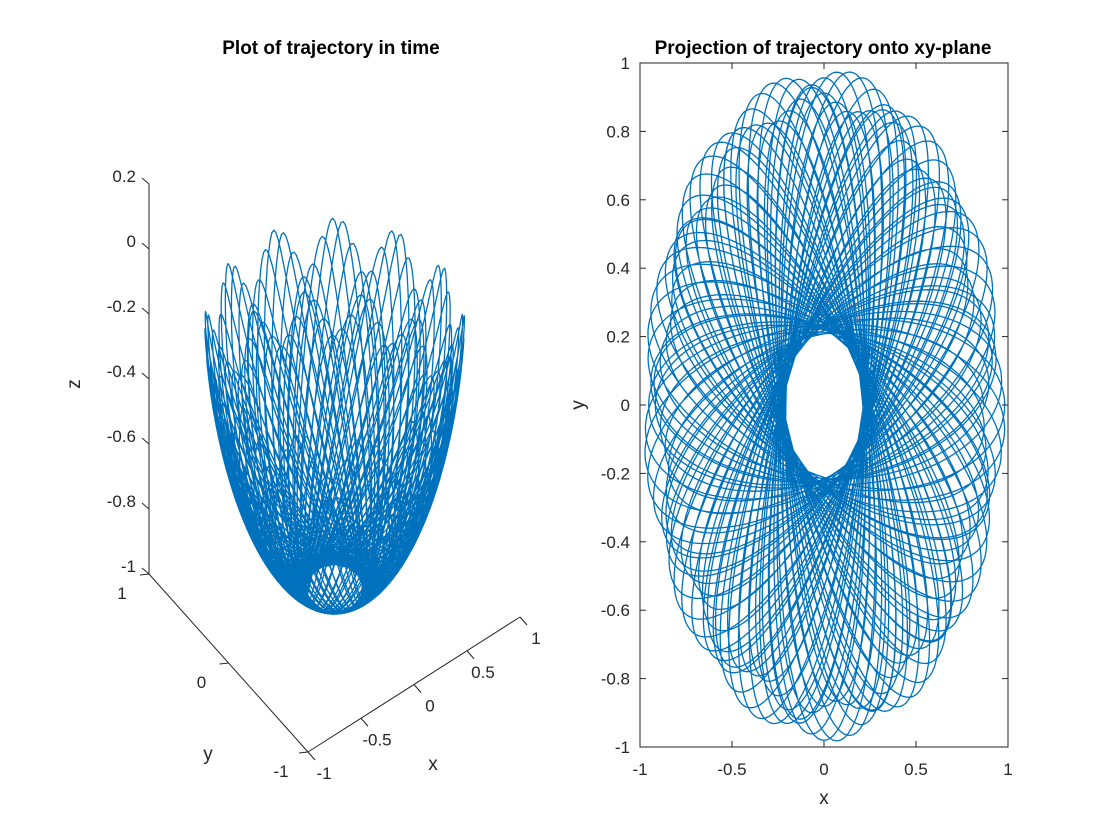 The height and width of the screenshot is (840, 1120). I want to click on trajectory-3d-line, so click(335, 416).